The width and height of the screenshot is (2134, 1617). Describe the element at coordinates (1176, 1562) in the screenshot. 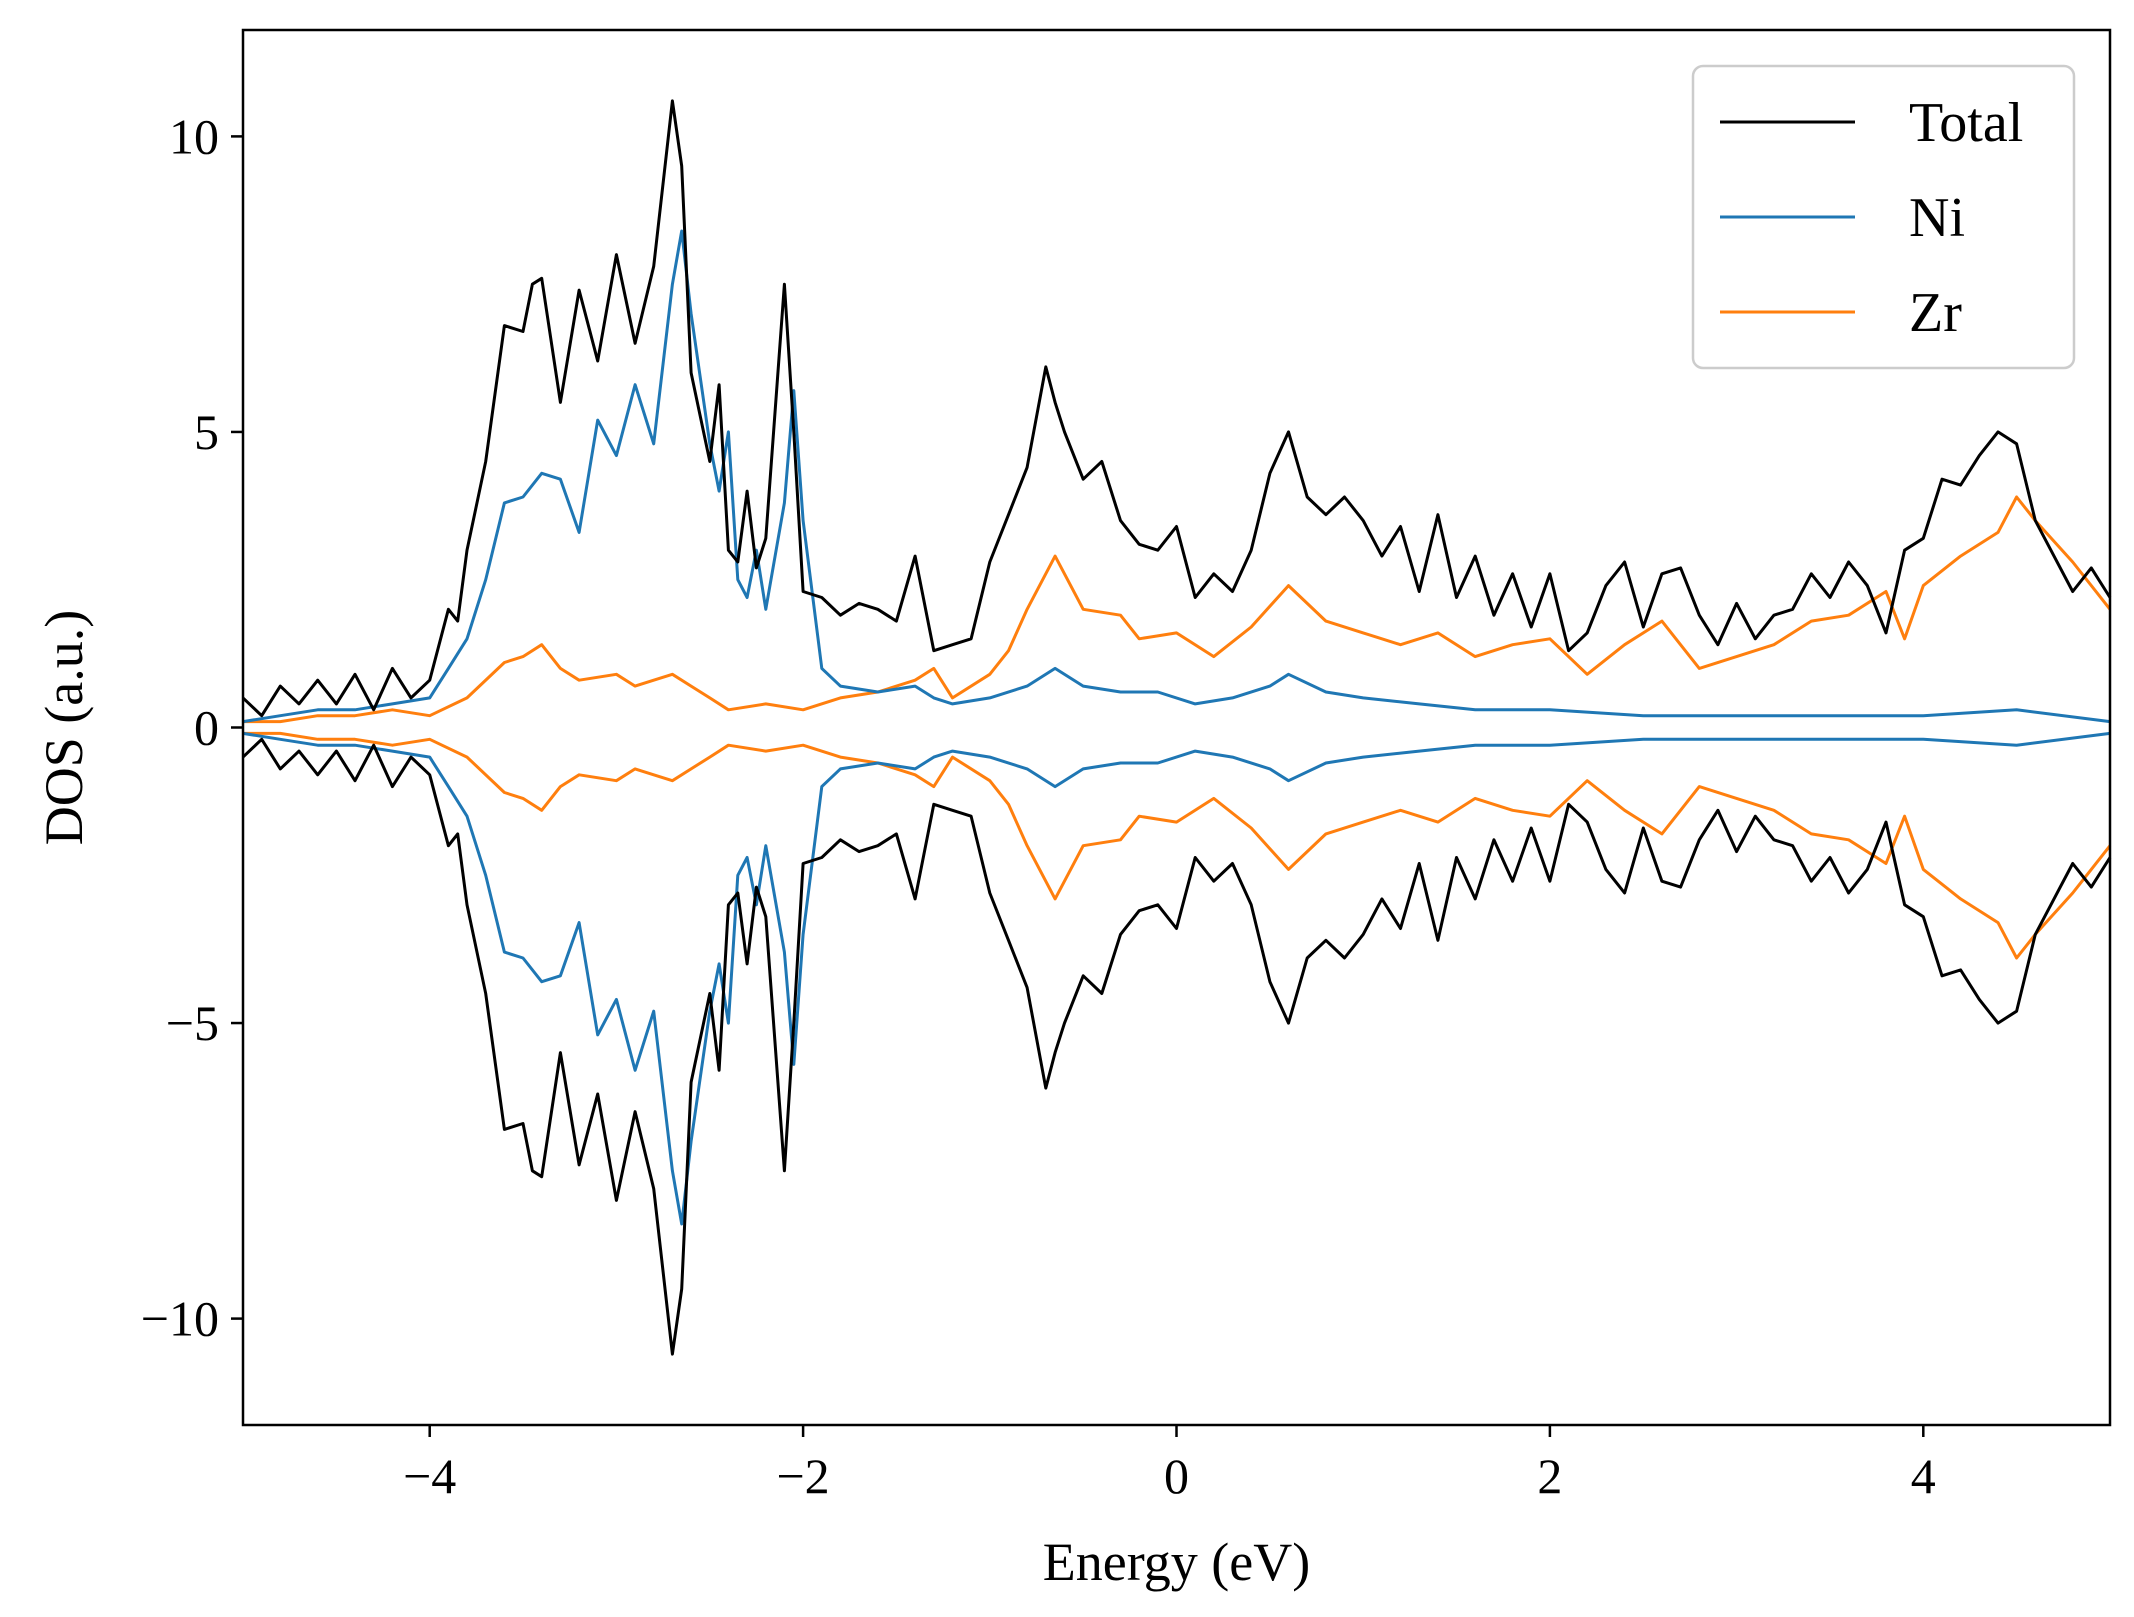

I see `x-axis-label: Energy (eV)` at that location.